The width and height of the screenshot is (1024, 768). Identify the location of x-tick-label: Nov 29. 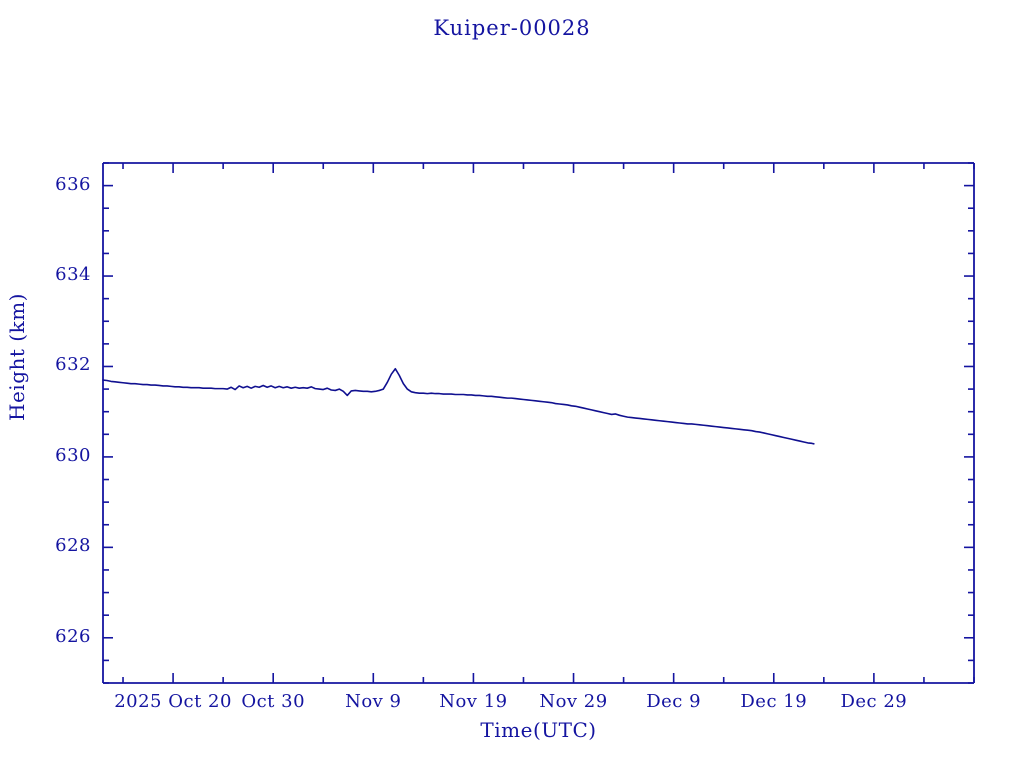
(573, 701).